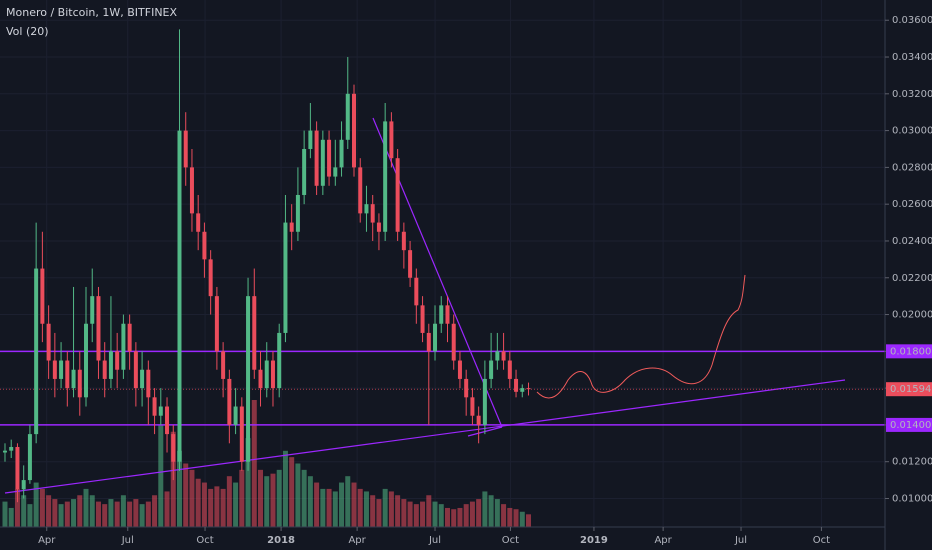 This screenshot has width=932, height=550. I want to click on price-label-box, so click(909, 389).